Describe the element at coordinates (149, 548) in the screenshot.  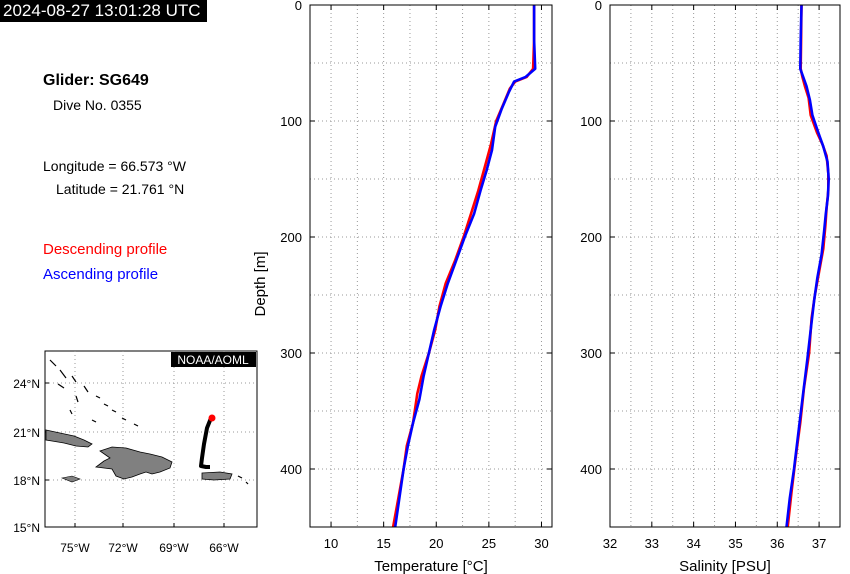
I see `map-lon-labels: 75°W 72°W 69°W 66°W` at that location.